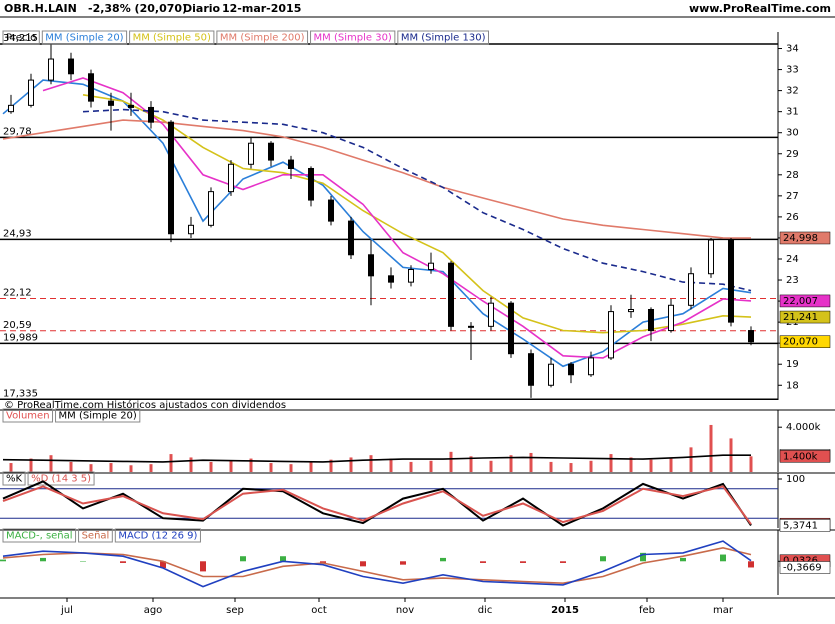  What do you see at coordinates (792, 259) in the screenshot?
I see `y-tick-label: 24` at bounding box center [792, 259].